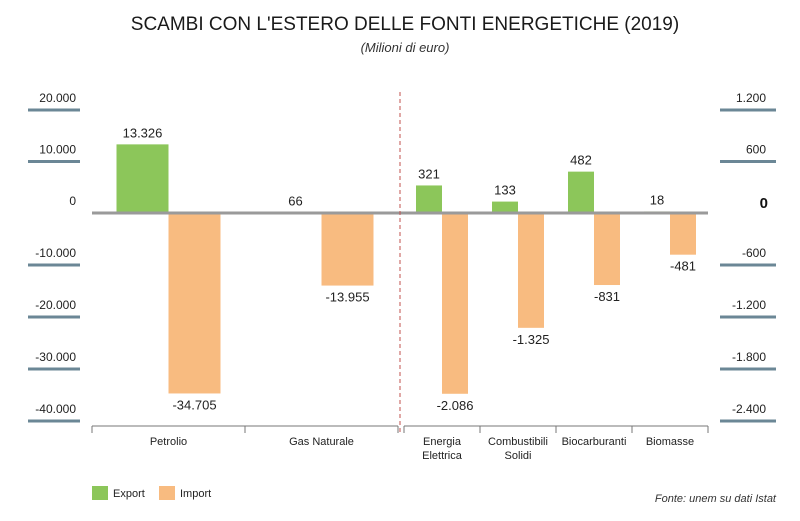 The height and width of the screenshot is (521, 800). What do you see at coordinates (670, 442) in the screenshot?
I see `category-label: Biomasse` at bounding box center [670, 442].